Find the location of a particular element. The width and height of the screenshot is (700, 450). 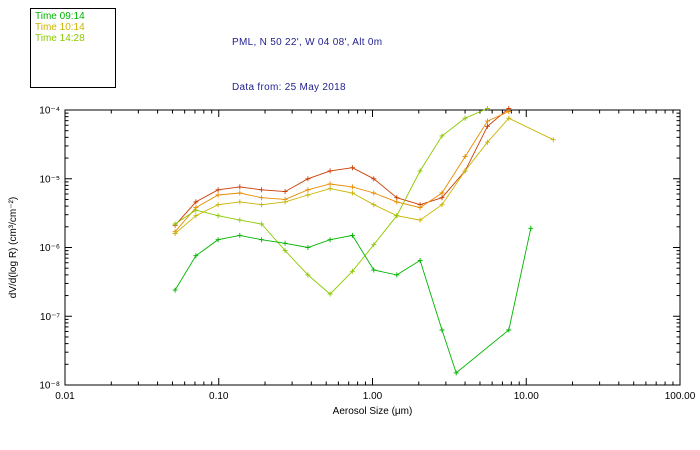

series-markers-t1014 is located at coordinates (364, 175).